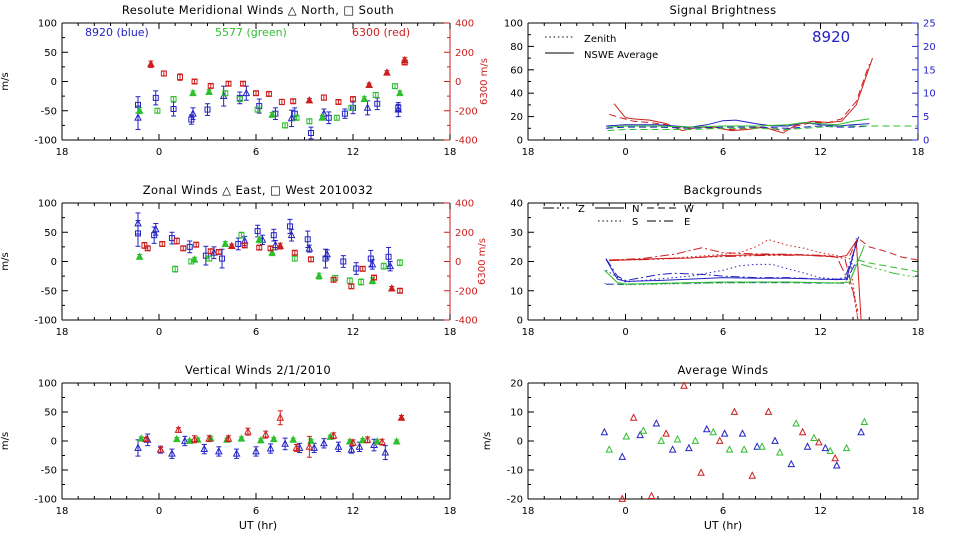  What do you see at coordinates (516, 70) in the screenshot?
I see `svg-text: 60` at bounding box center [516, 70].